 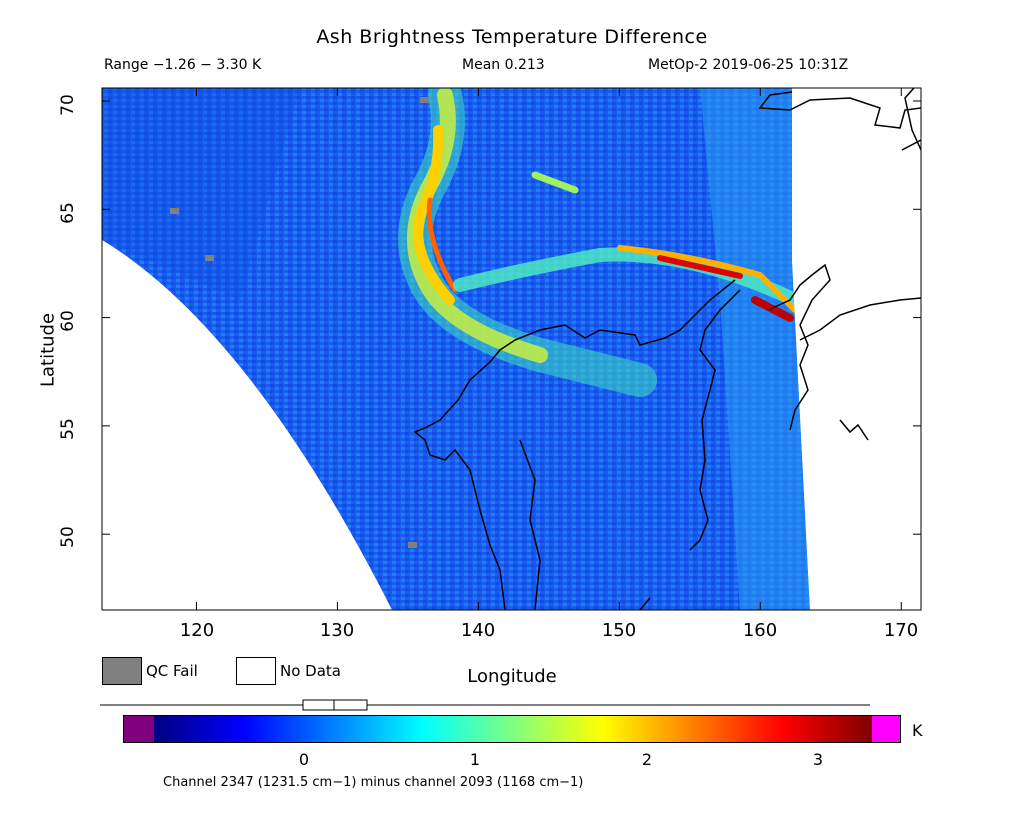 What do you see at coordinates (917, 730) in the screenshot?
I see `colorbar-unit: K` at bounding box center [917, 730].